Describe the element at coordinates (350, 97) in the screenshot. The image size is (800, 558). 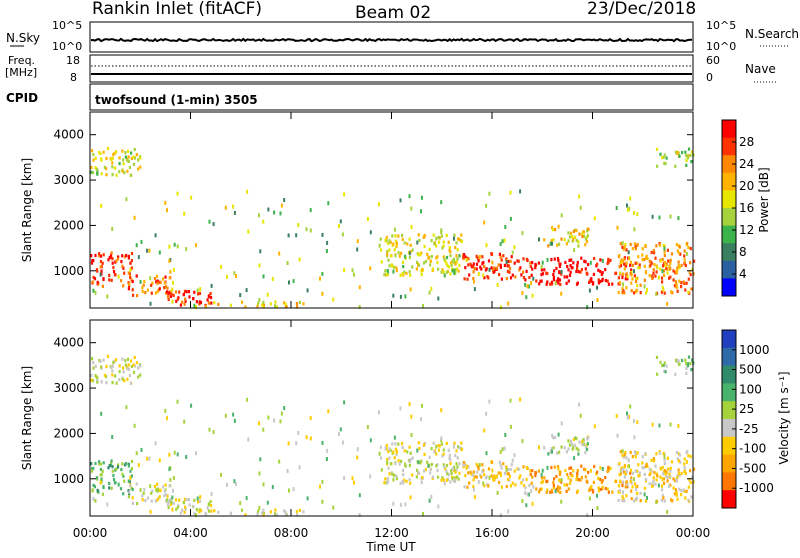
I see `cpid-panel: CPID twofsound (1-min) 3505` at that location.